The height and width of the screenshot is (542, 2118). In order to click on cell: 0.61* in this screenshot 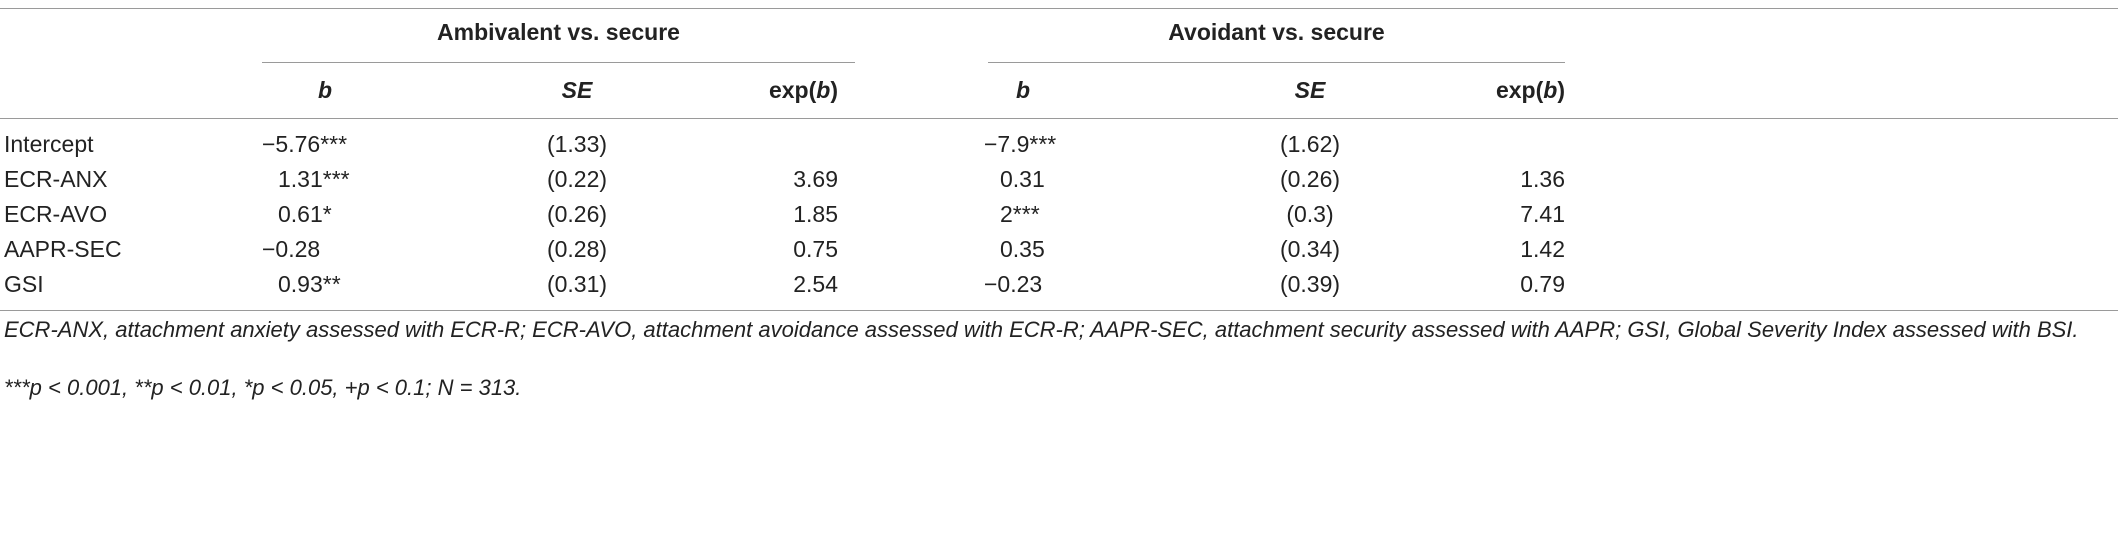, I will do `click(305, 214)`.